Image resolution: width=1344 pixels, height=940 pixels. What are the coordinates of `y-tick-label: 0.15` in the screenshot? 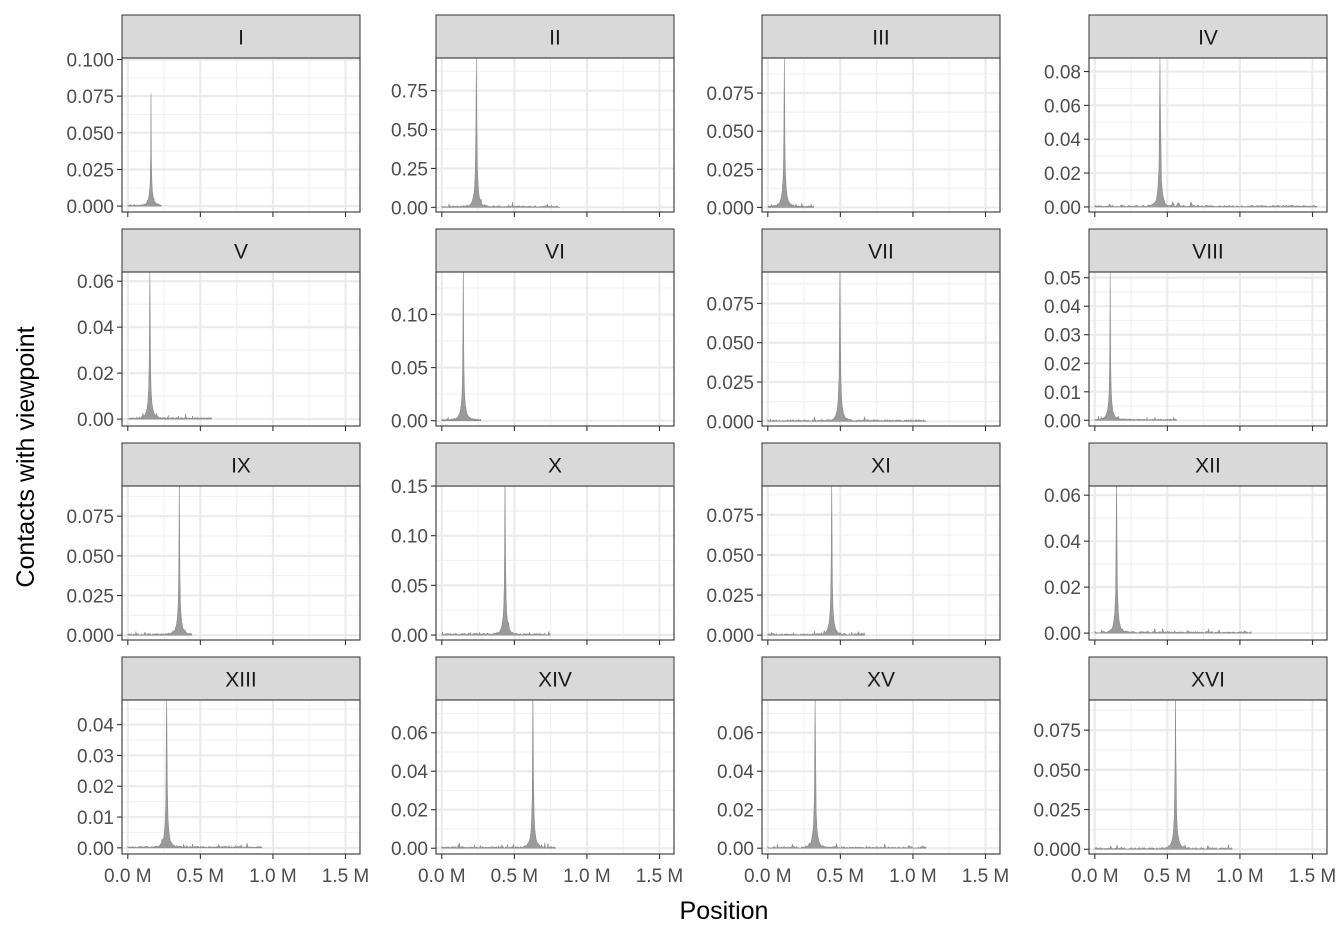 It's located at (409, 487).